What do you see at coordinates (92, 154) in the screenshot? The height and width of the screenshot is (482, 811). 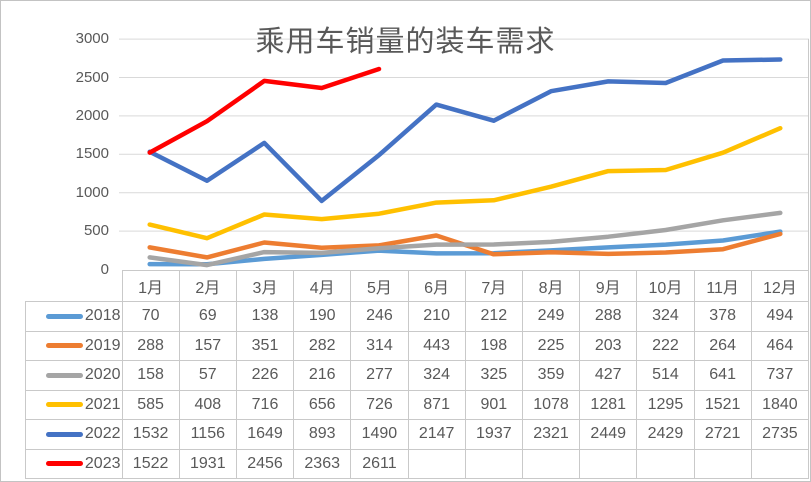 I see `y-axis-label: 1500` at bounding box center [92, 154].